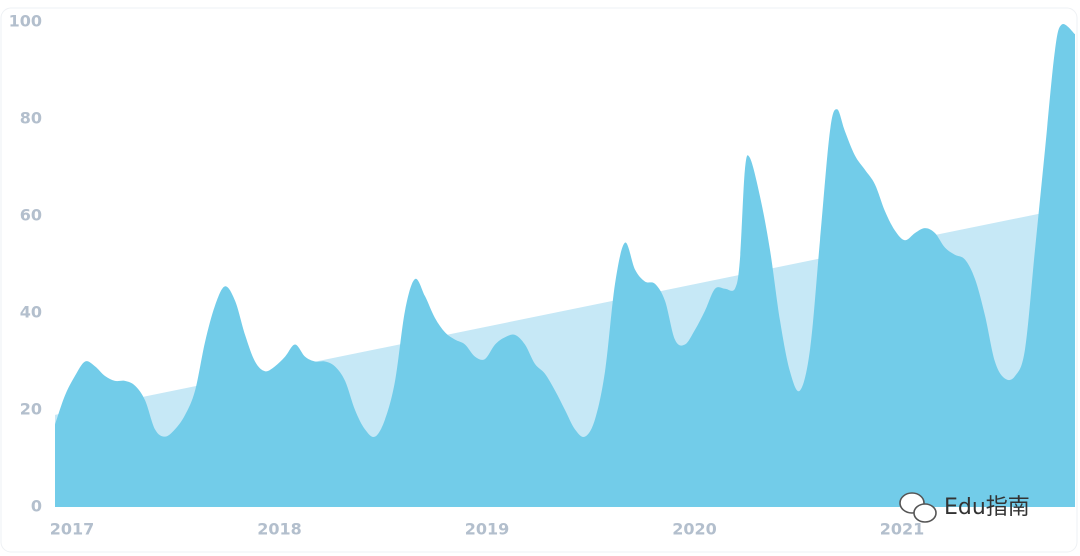 This screenshot has height=556, width=1080. I want to click on x-tick-label: 2020, so click(694, 529).